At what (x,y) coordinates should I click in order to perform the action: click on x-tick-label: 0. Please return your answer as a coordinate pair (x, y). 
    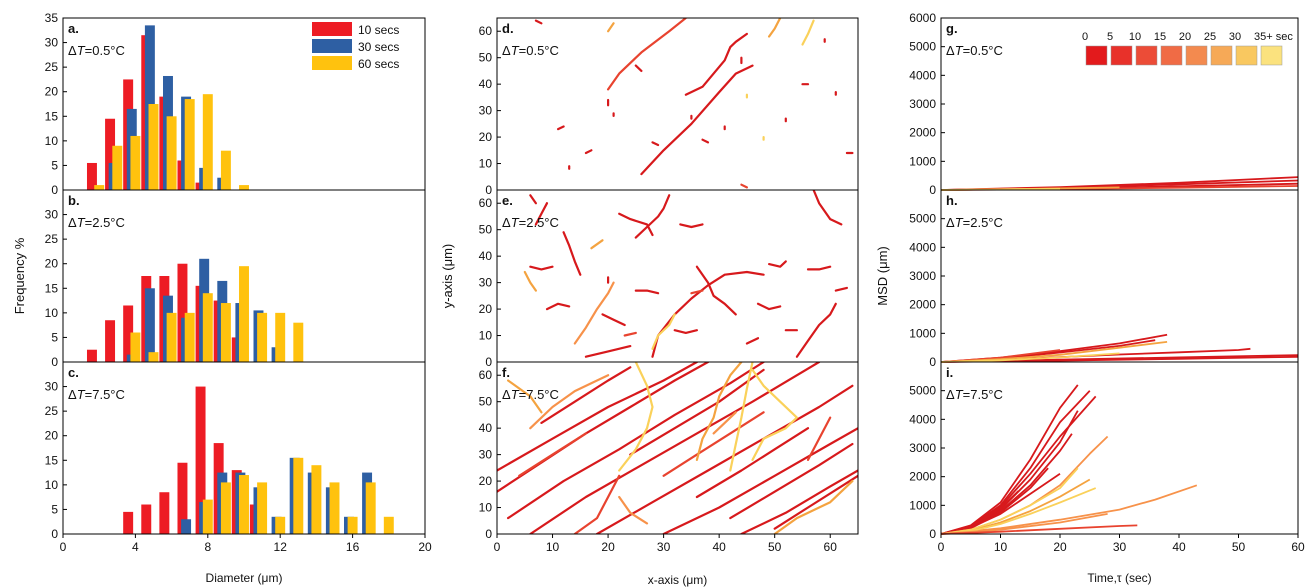
    Looking at the image, I should click on (941, 547).